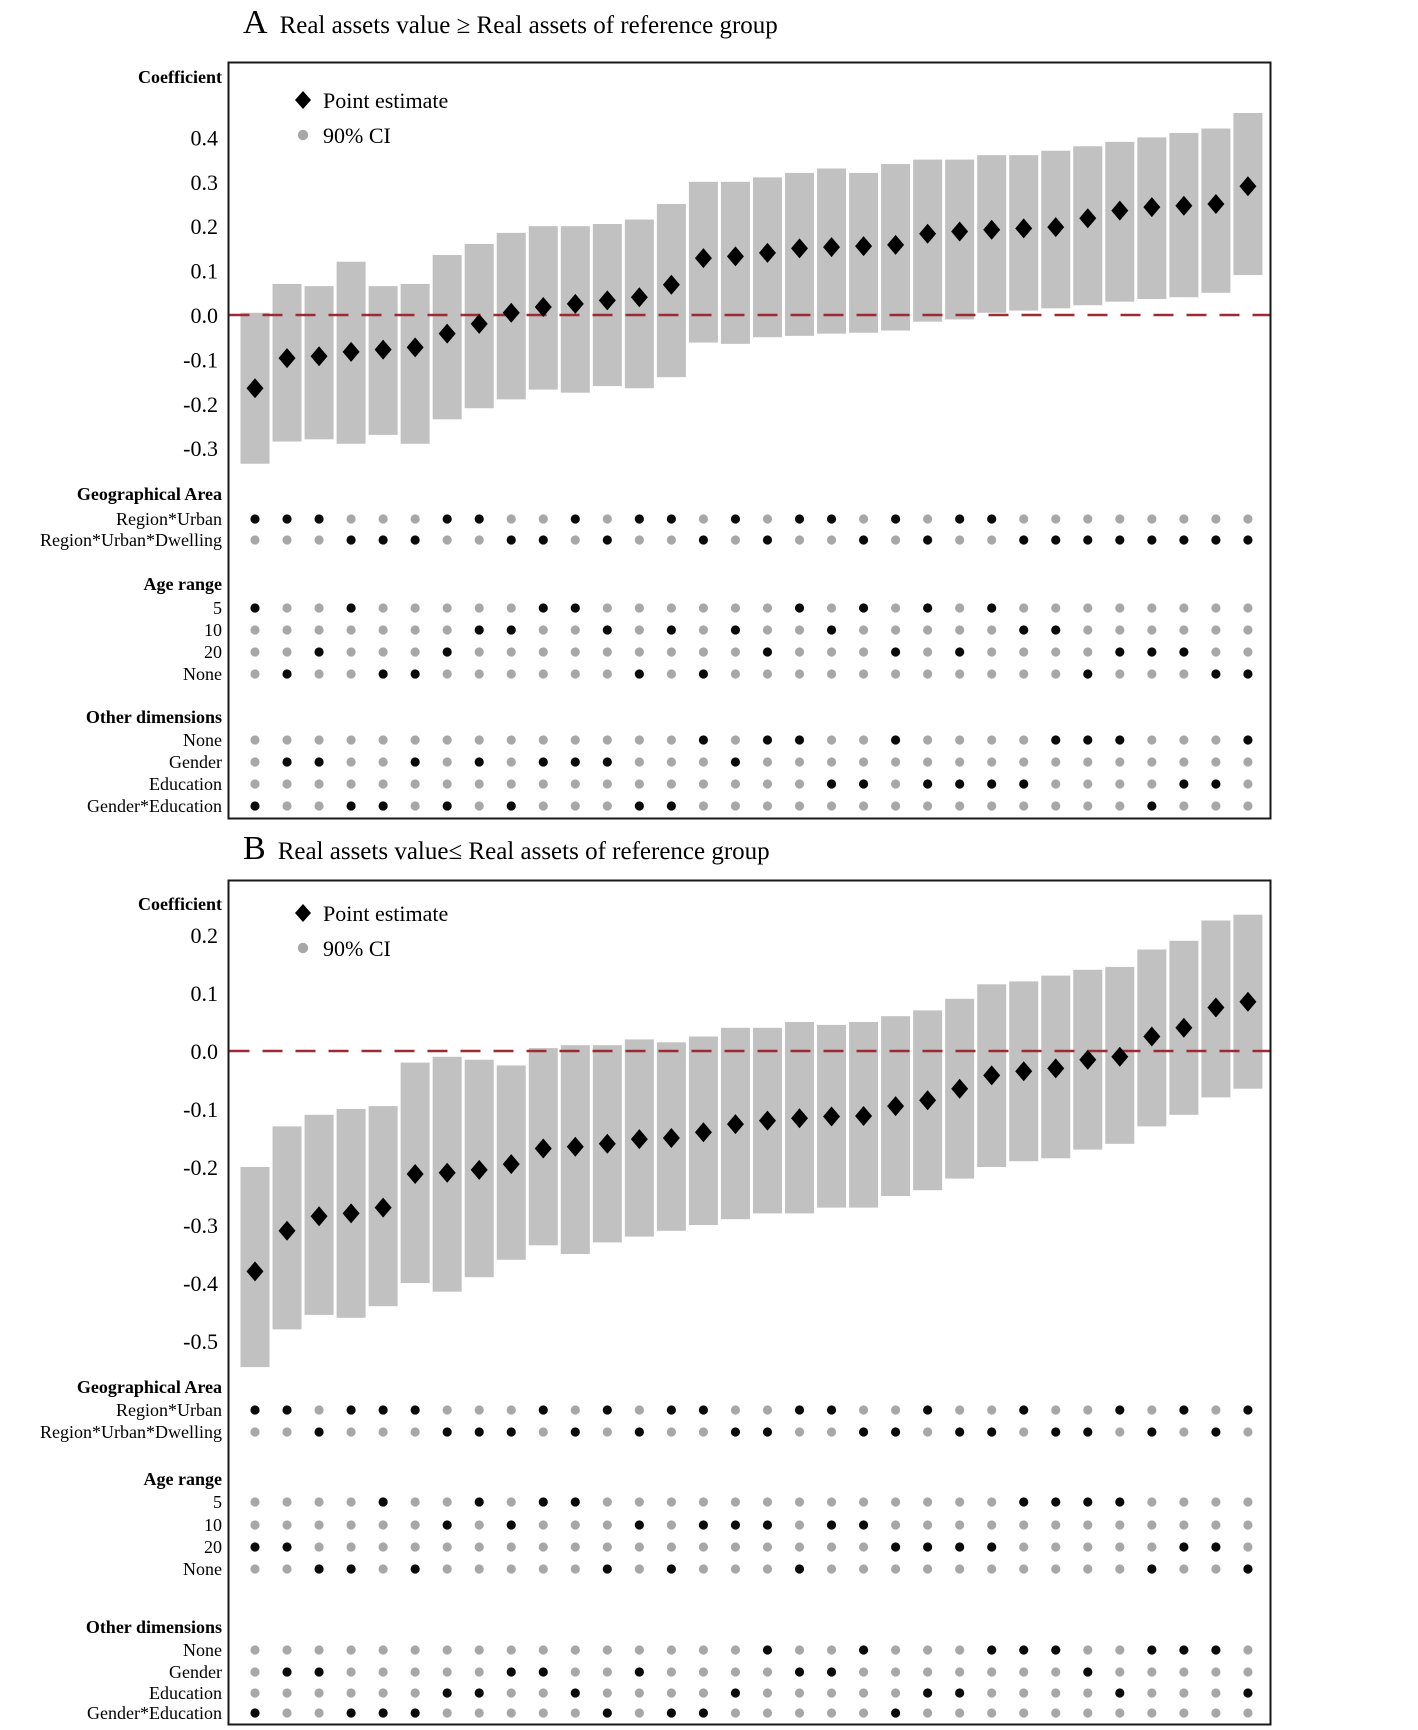 The width and height of the screenshot is (1418, 1730). What do you see at coordinates (205, 1051) in the screenshot?
I see `y-tick-label: 0.0` at bounding box center [205, 1051].